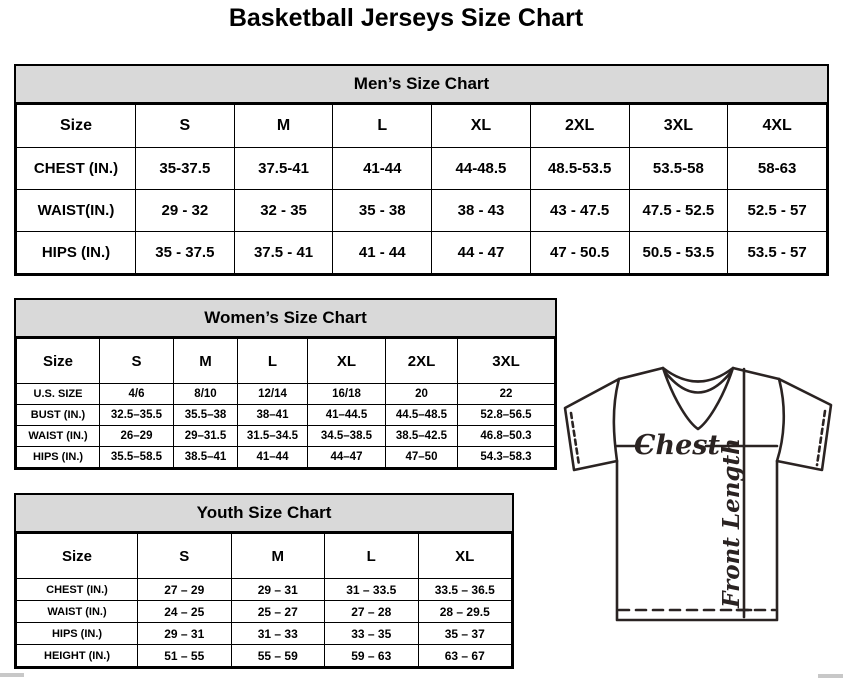  Describe the element at coordinates (136, 457) in the screenshot. I see `size-value-cell: 35.5–58.5` at that location.